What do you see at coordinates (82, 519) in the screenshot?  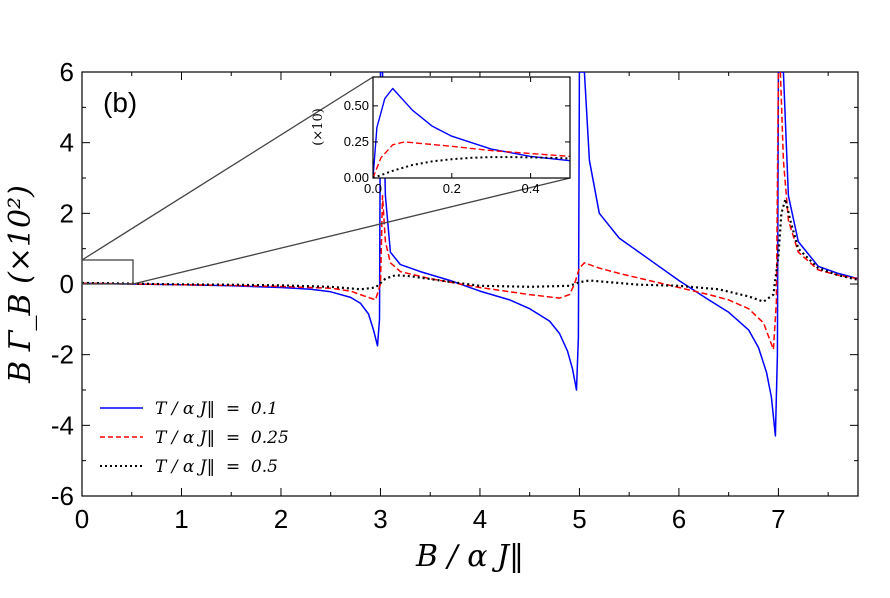 I see `x-tick-label: 0` at bounding box center [82, 519].